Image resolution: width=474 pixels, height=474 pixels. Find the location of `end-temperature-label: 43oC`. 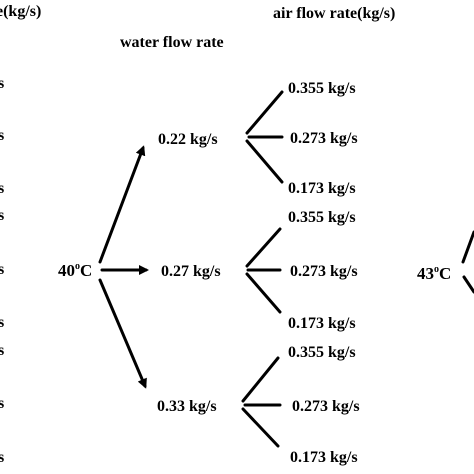

end-temperature-label: 43oC is located at coordinates (434, 273).